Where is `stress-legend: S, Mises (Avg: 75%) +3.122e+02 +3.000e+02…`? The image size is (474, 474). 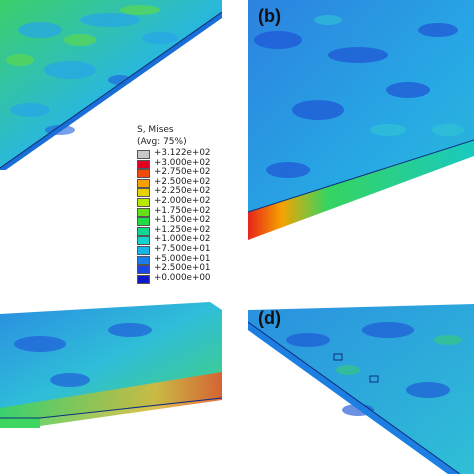 stress-legend: S, Mises (Avg: 75%) +3.122e+02 +3.000e+02… is located at coordinates (184, 205).